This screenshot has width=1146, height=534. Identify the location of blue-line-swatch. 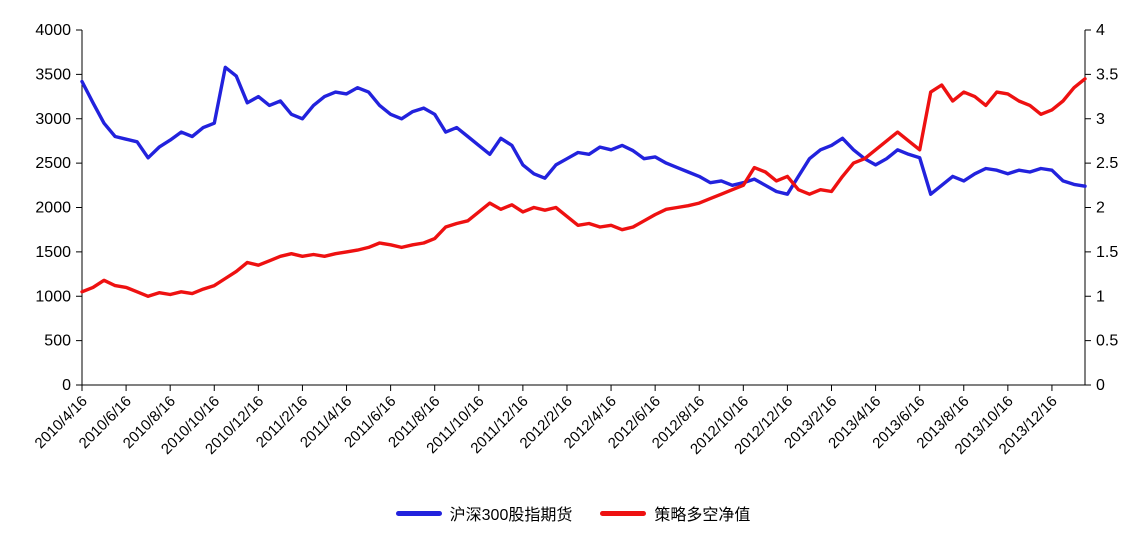
(418, 513).